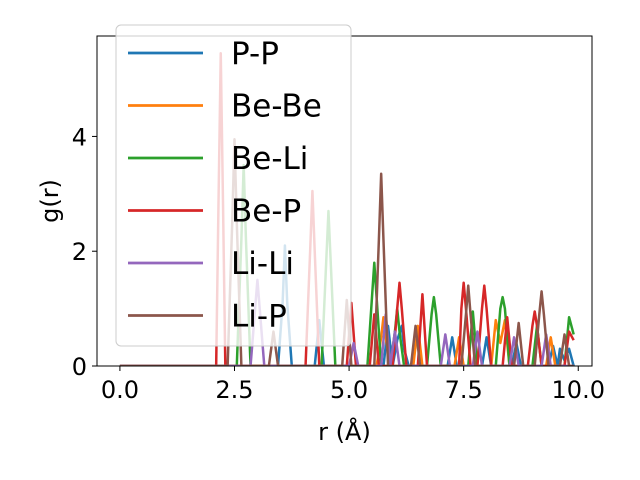 The width and height of the screenshot is (640, 480). I want to click on y-tick-label: 4, so click(79, 137).